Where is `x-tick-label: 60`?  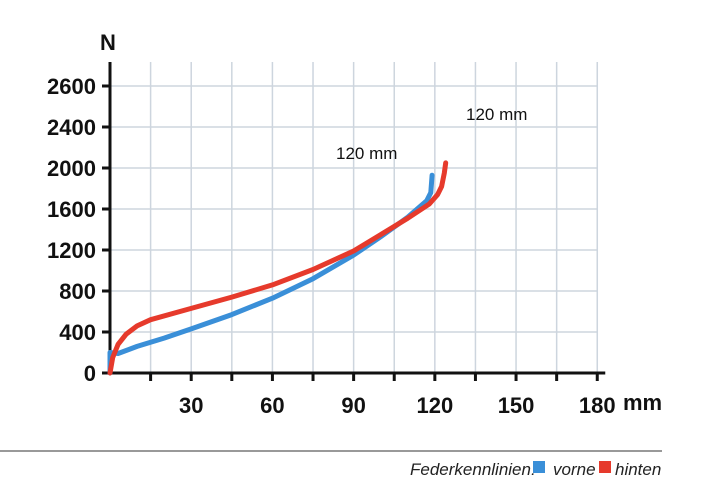
x-tick-label: 60 is located at coordinates (272, 405).